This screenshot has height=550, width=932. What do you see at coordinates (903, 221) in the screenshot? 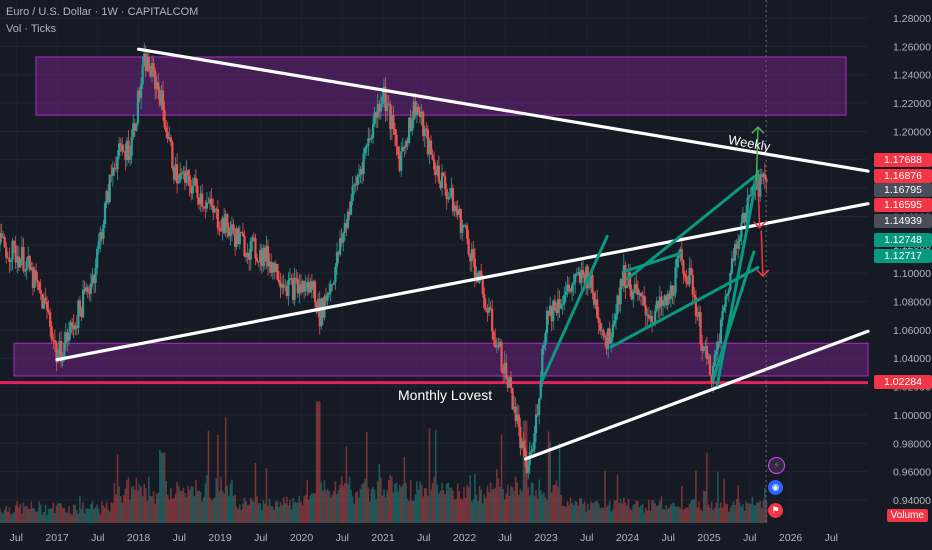
I see `price-label: 1.14939` at bounding box center [903, 221].